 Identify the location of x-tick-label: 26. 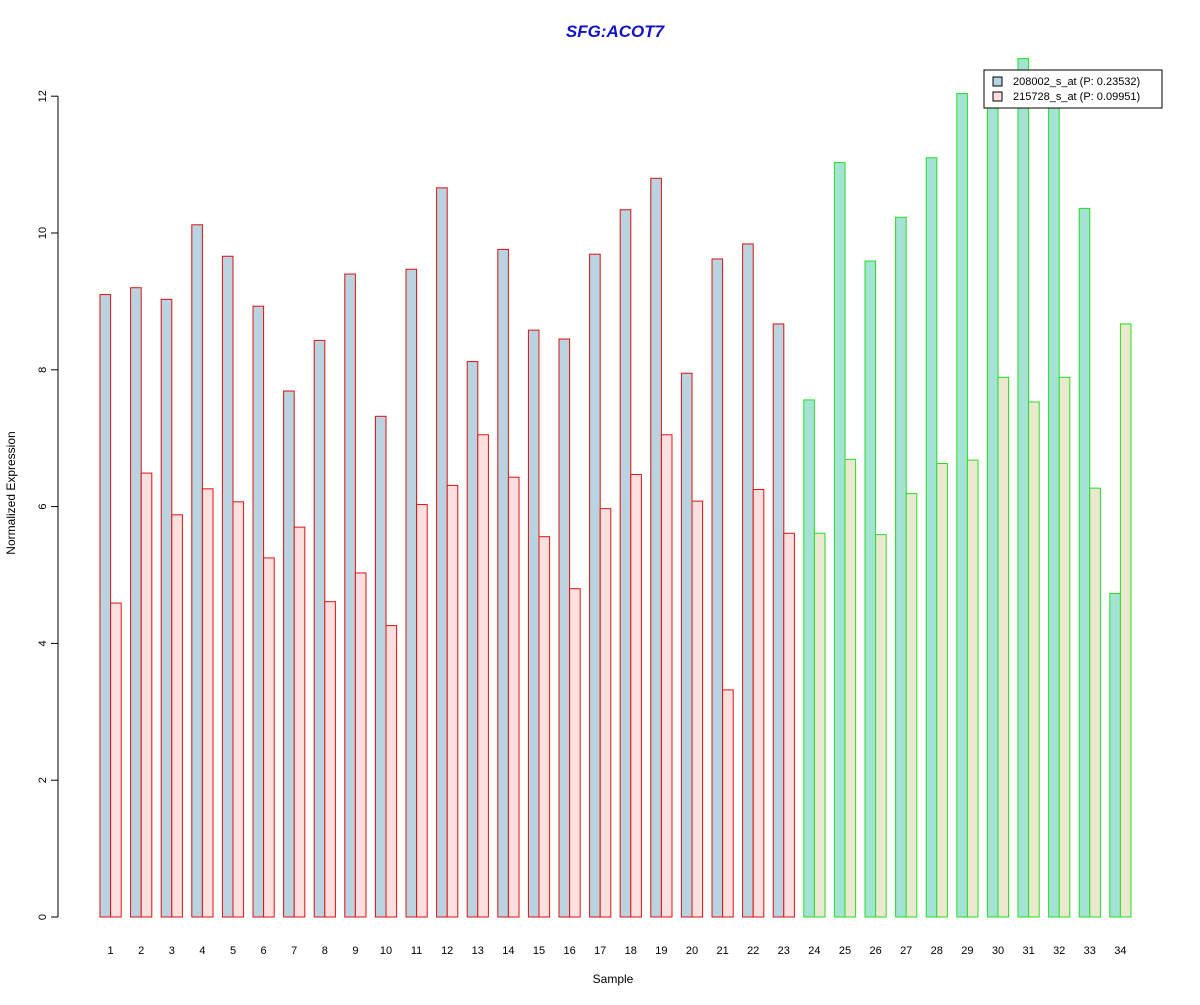
(875, 951).